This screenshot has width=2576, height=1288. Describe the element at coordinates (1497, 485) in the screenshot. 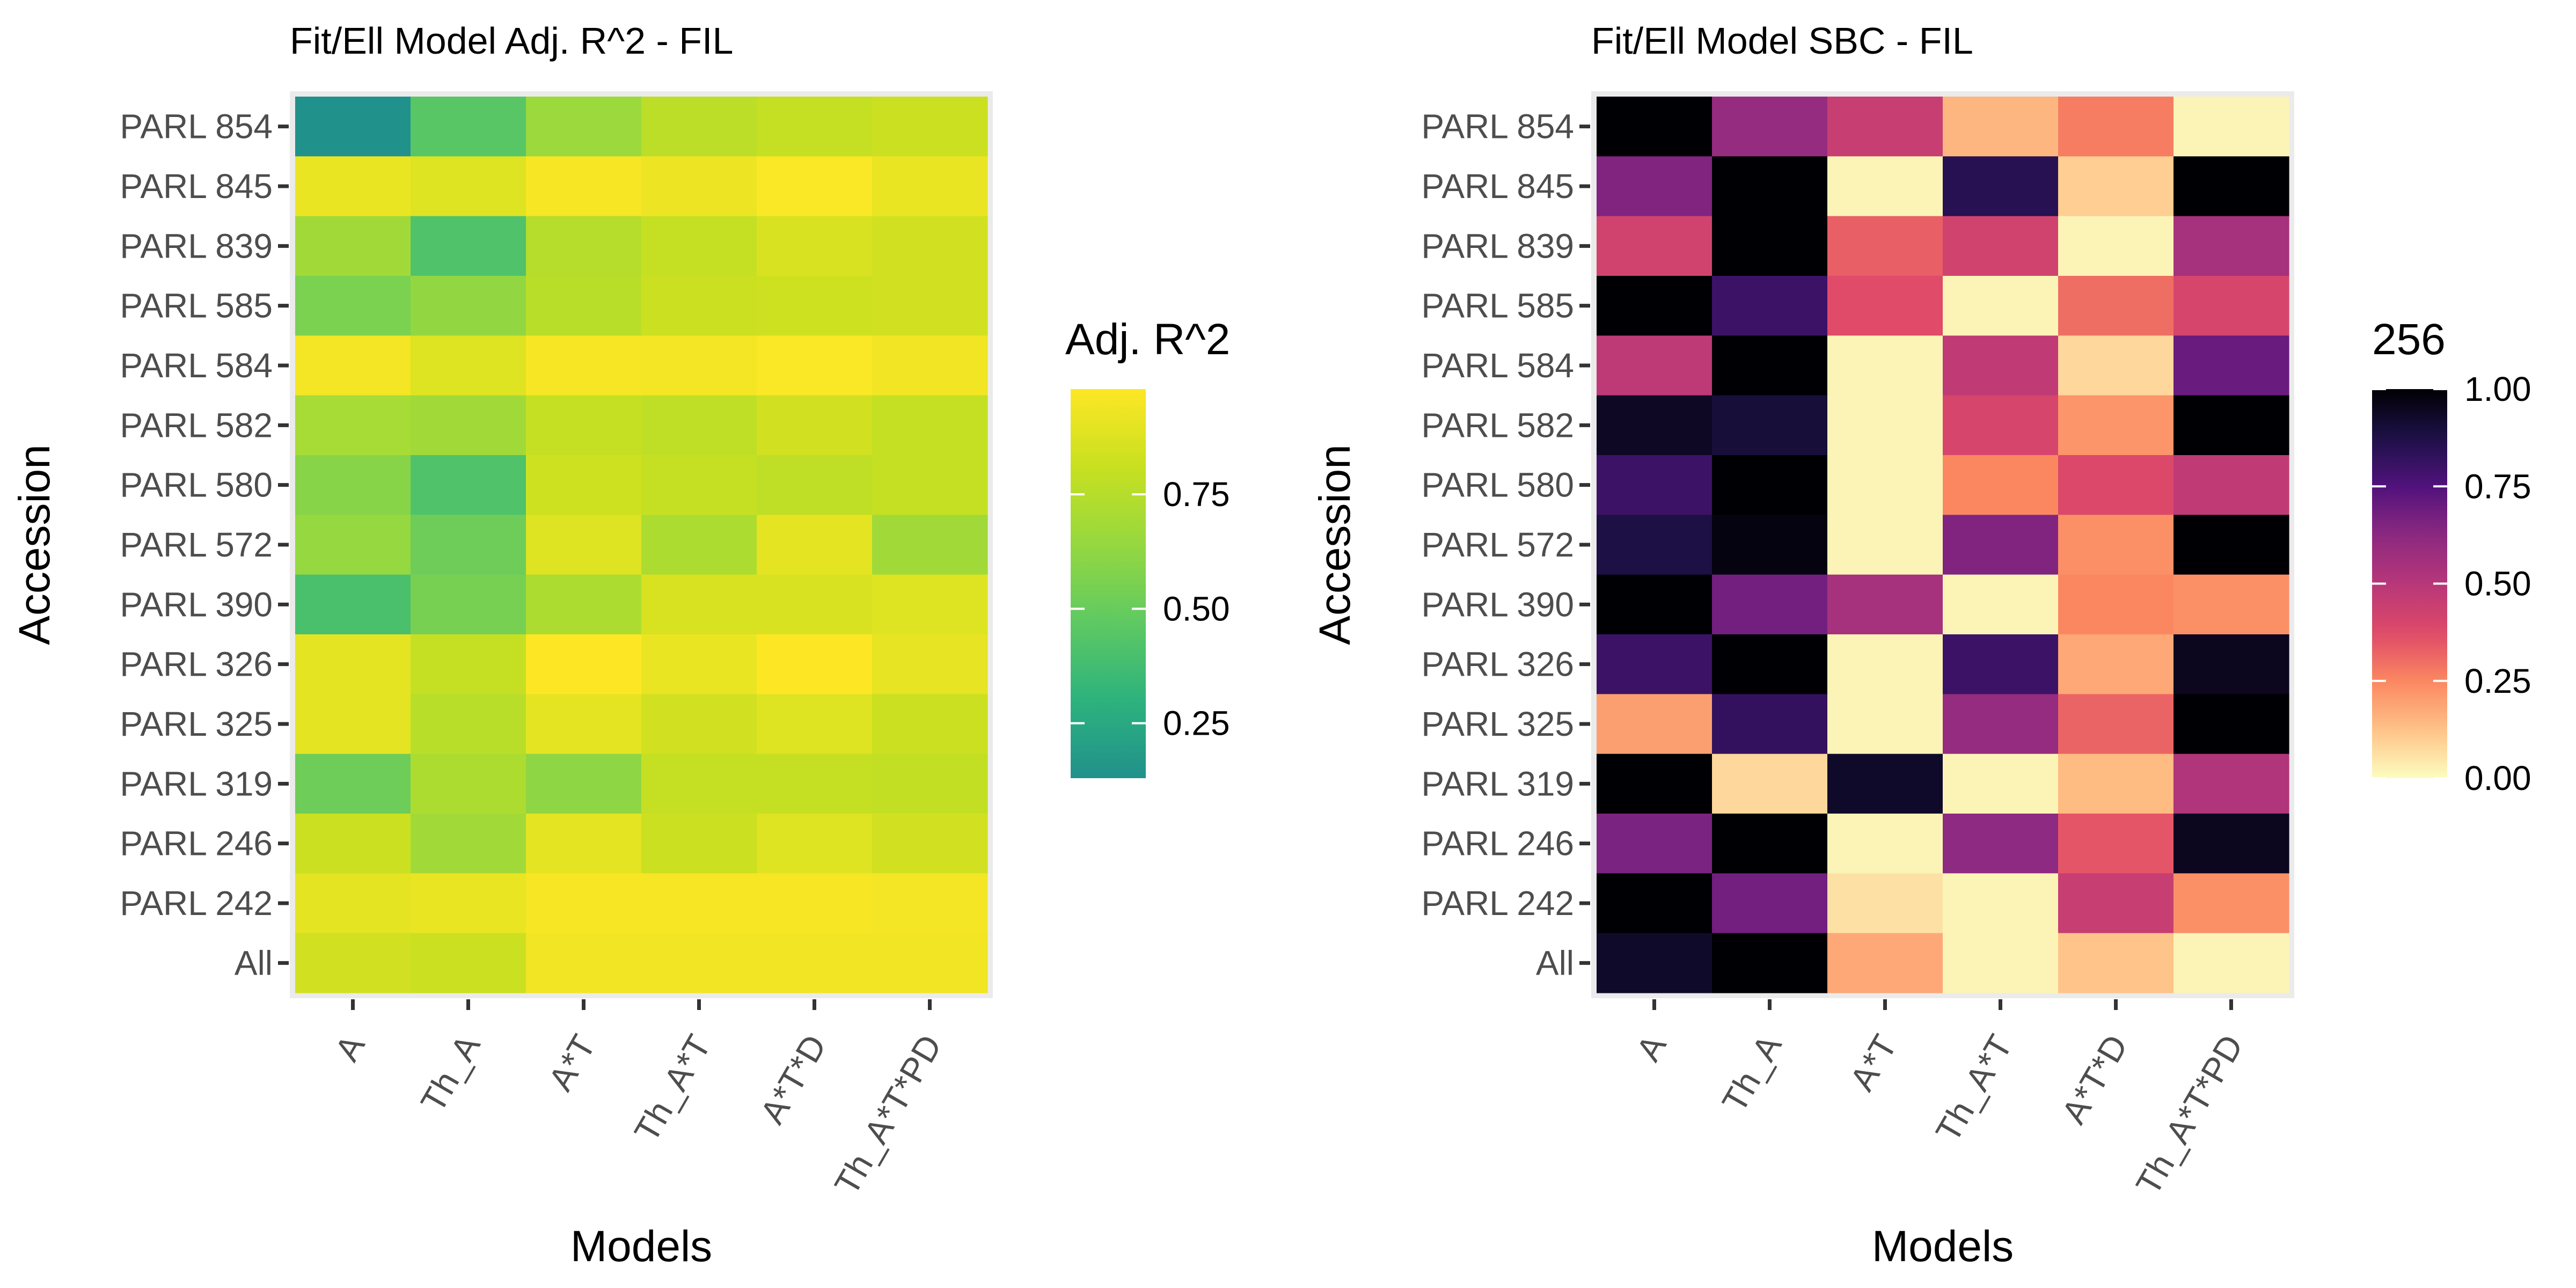

I see `fit-sbc-y-tick-label-6: PARL 580` at that location.